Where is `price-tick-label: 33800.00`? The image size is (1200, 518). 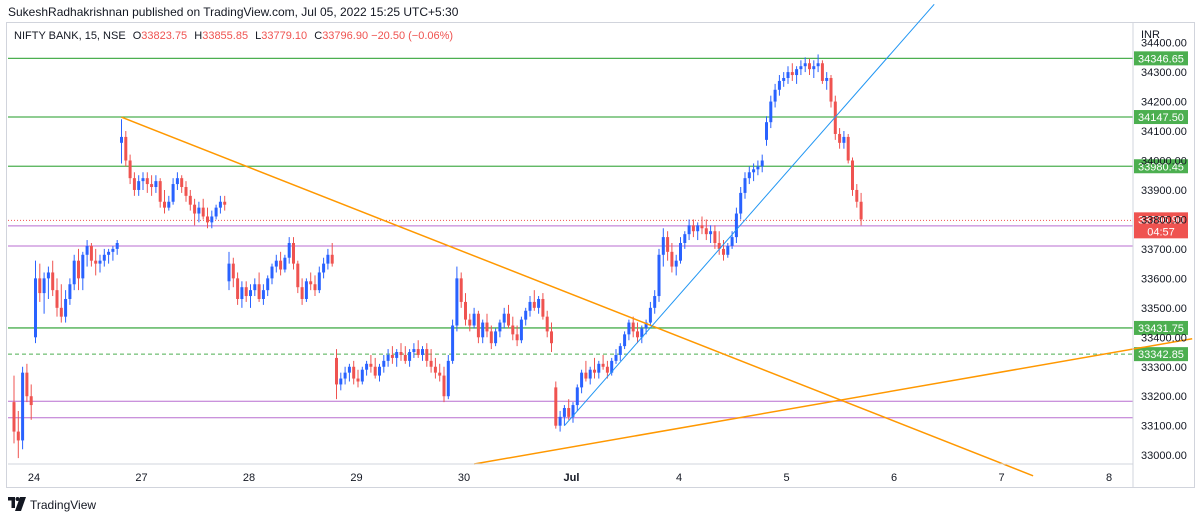 price-tick-label: 33800.00 is located at coordinates (1164, 220).